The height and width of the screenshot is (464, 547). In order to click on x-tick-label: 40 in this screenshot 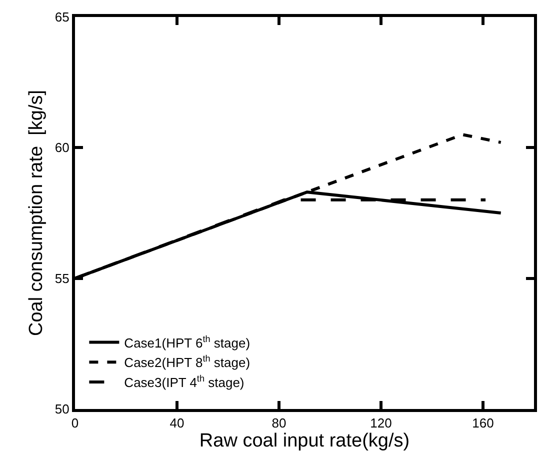, I will do `click(177, 423)`.